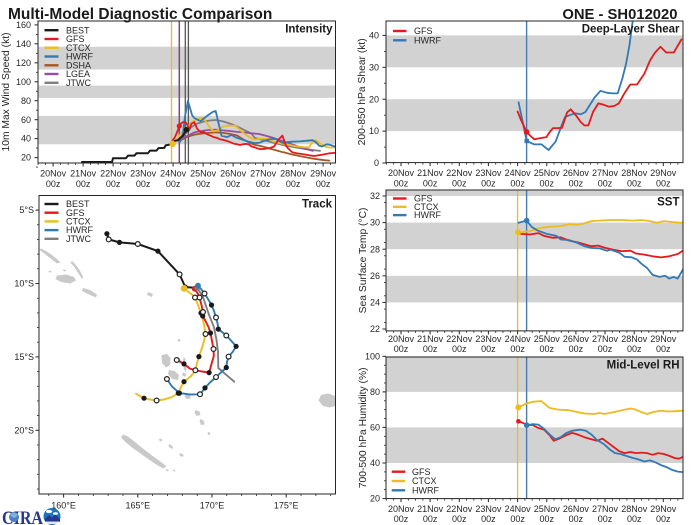  Describe the element at coordinates (23, 25) in the screenshot. I see `svg-text: 160` at that location.